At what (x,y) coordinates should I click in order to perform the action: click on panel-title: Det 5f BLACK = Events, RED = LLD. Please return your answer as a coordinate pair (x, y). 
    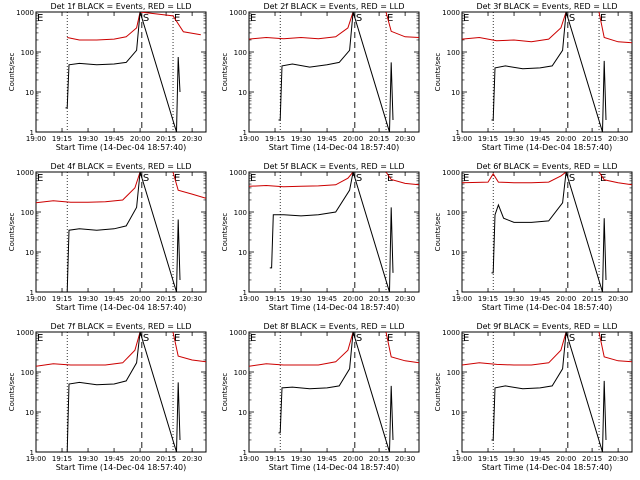
    Looking at the image, I should click on (333, 166).